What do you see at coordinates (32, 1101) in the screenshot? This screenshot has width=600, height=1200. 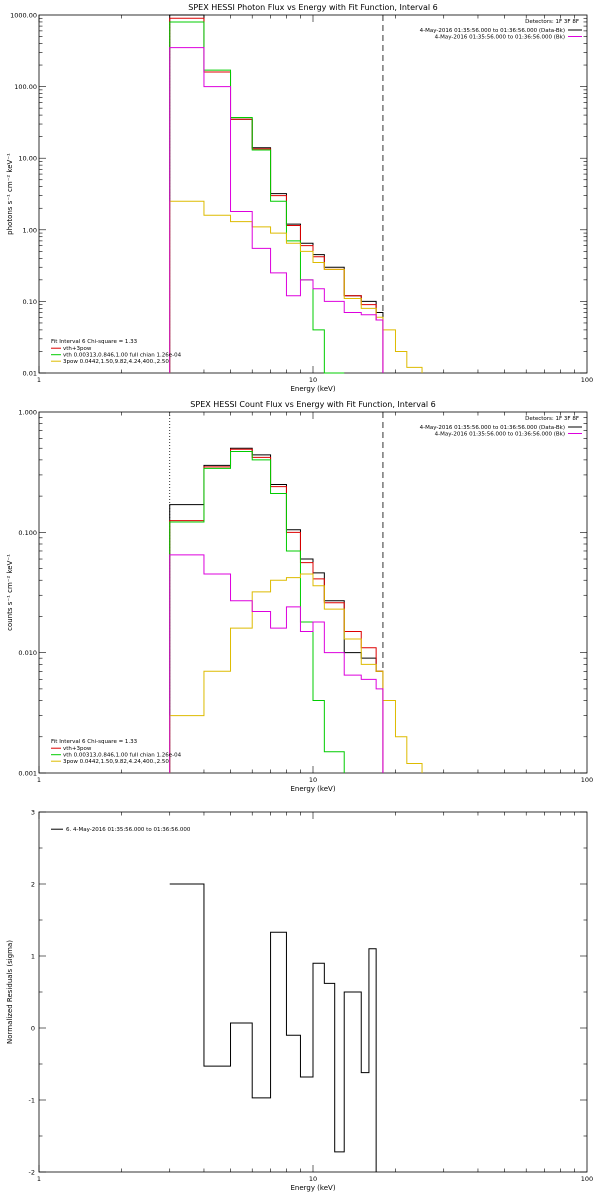 I see `y-tick-label: -1` at bounding box center [32, 1101].